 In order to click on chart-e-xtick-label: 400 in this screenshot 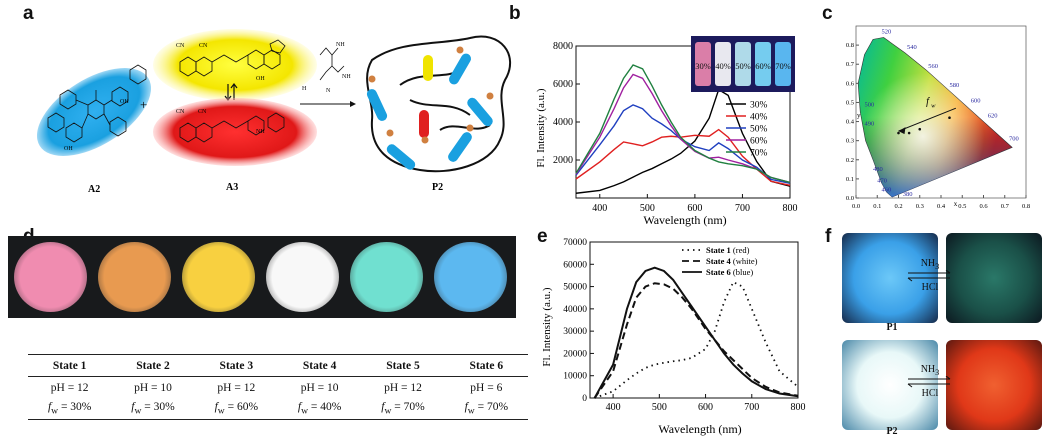, I will do `click(613, 407)`.